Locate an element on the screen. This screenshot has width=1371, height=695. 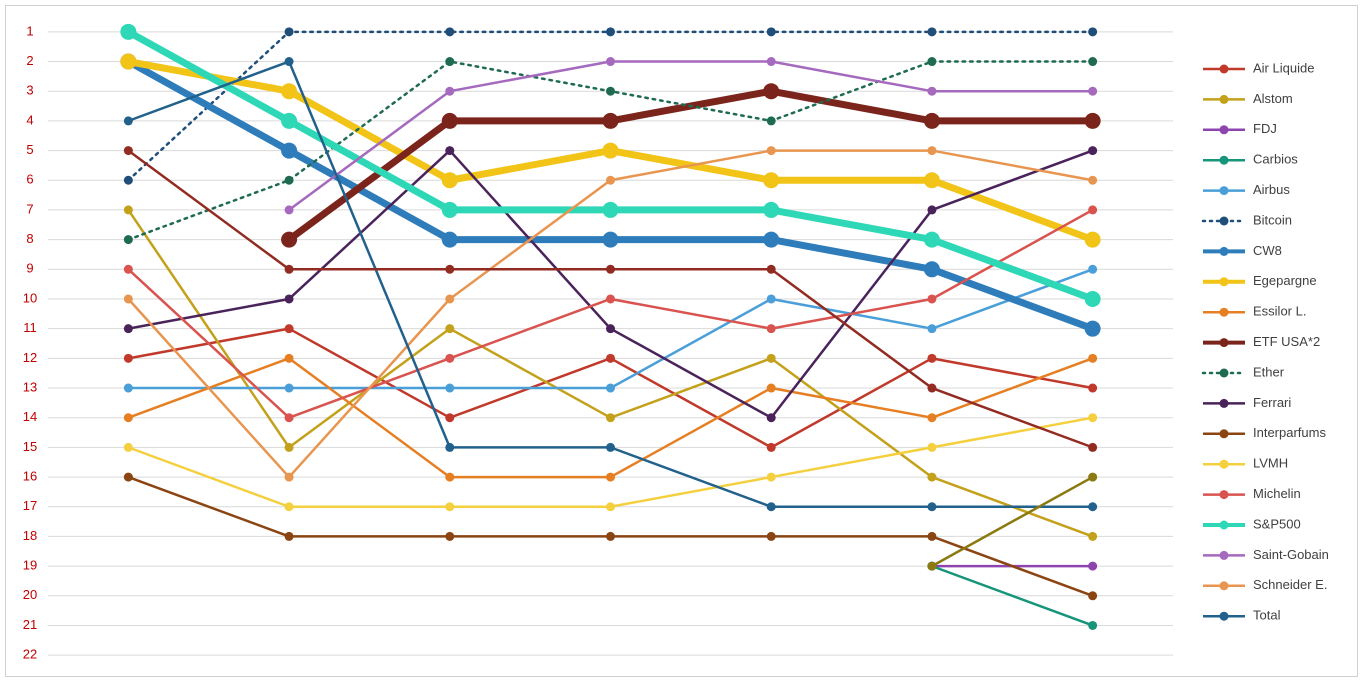
legend-label: Egepargne is located at coordinates (1285, 280).